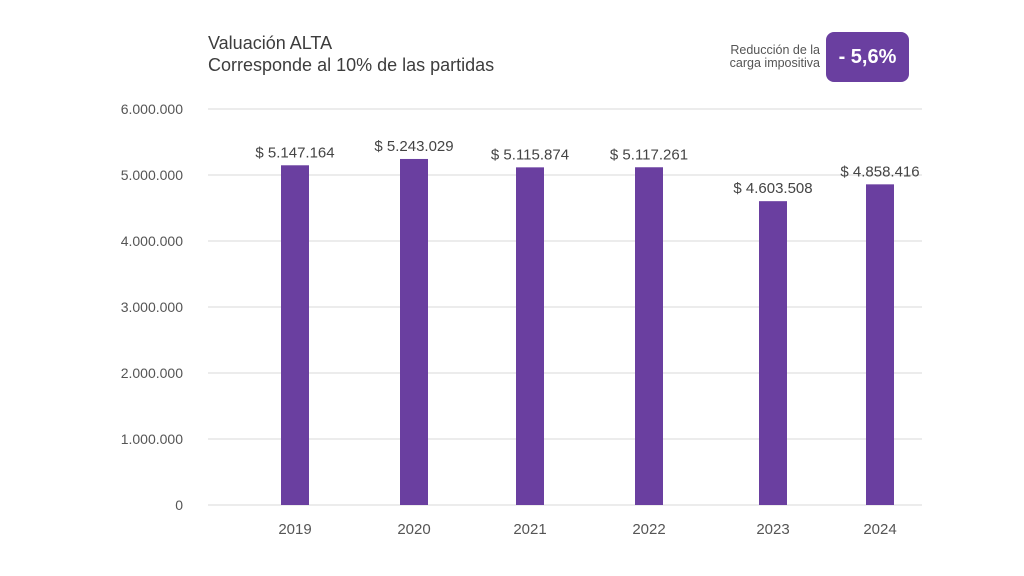 The image size is (1024, 576). What do you see at coordinates (294, 152) in the screenshot?
I see `data-label: $ 5.147.164` at bounding box center [294, 152].